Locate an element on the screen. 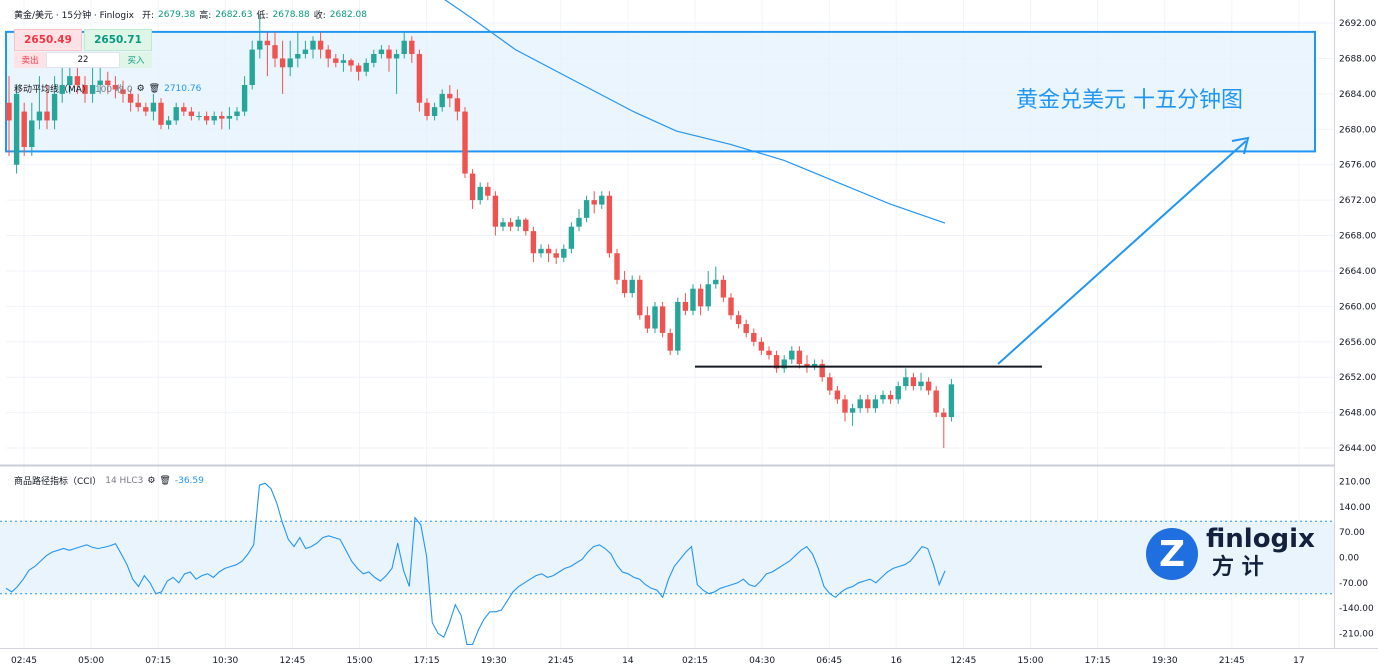 This screenshot has height=669, width=1378. x-tick-label: 06:45 is located at coordinates (829, 661).